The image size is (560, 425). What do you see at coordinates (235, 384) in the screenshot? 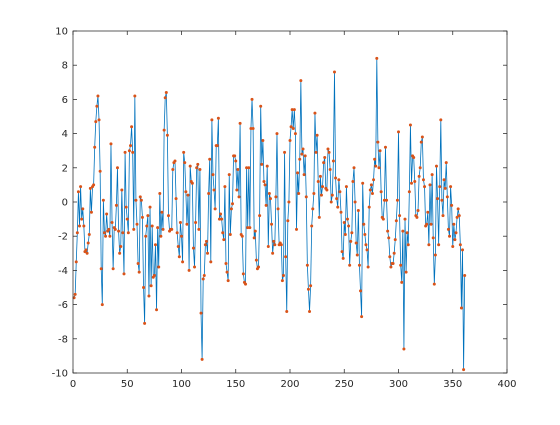
I see `x-tick-label: 150` at bounding box center [235, 384].